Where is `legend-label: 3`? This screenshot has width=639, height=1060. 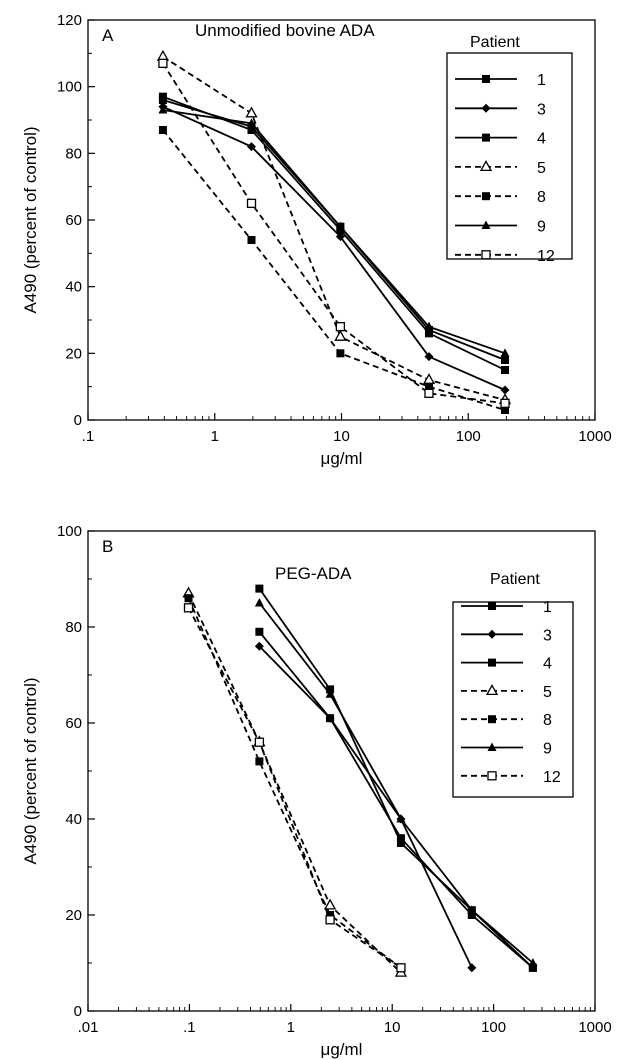
legend-label: 3 is located at coordinates (541, 109).